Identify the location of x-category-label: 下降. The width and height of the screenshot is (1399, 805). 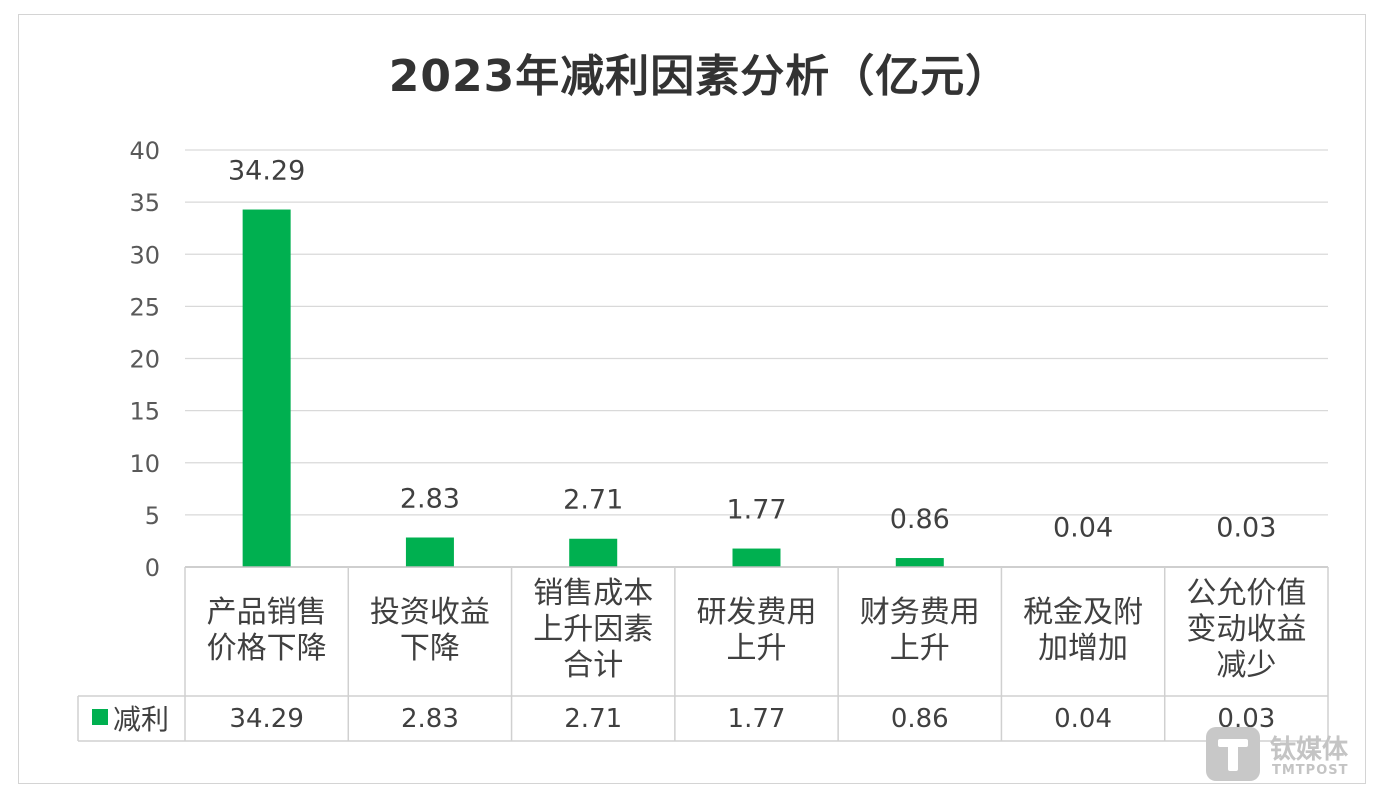
(430, 648).